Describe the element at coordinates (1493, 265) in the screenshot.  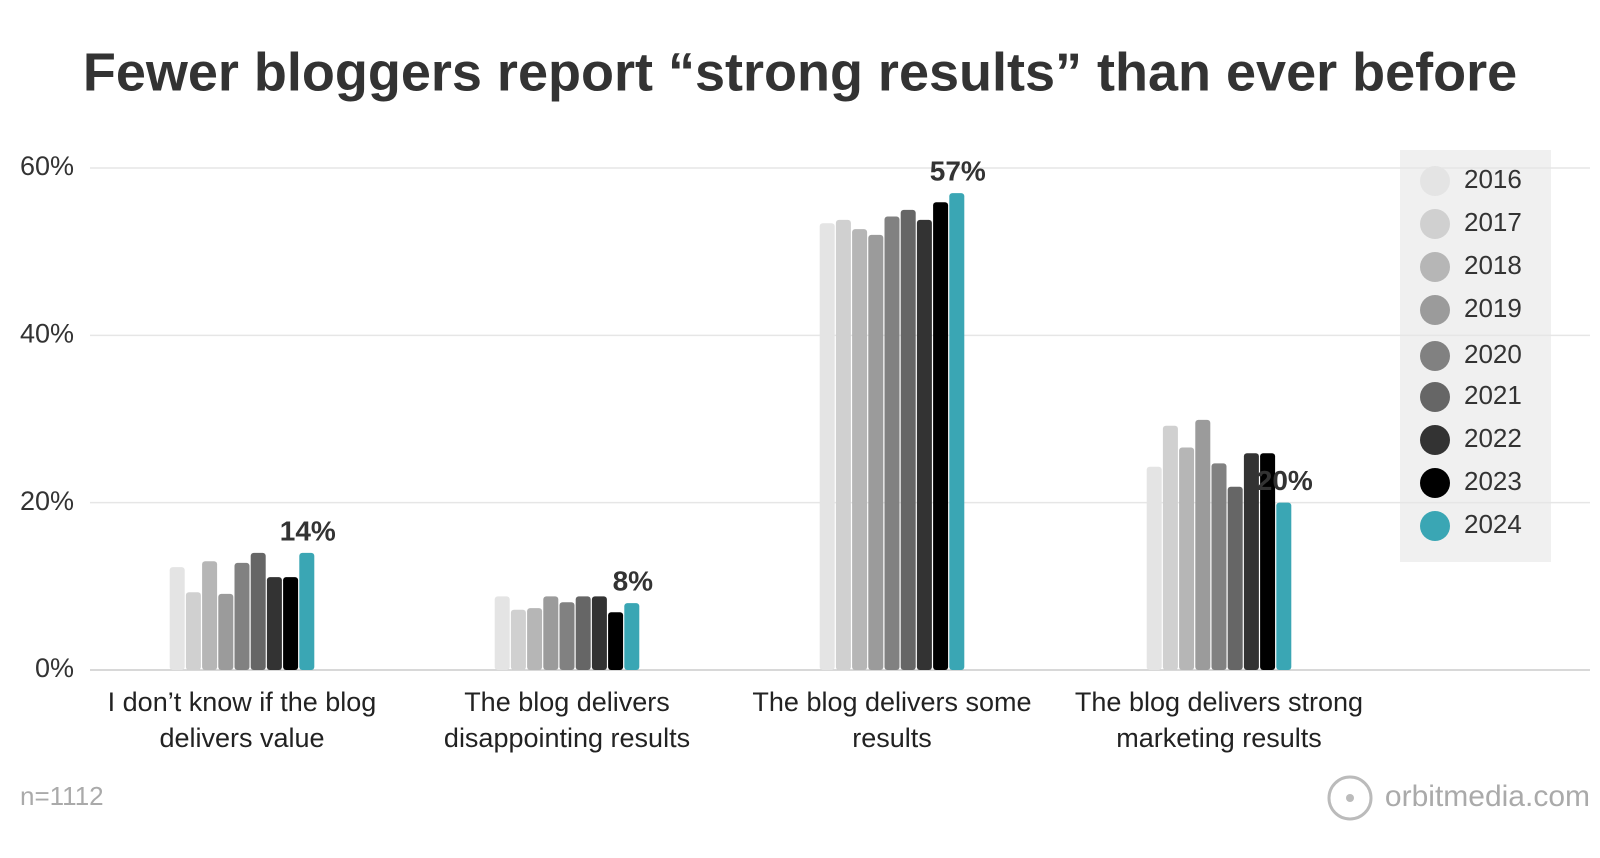
I see `legend-label: 2018` at that location.